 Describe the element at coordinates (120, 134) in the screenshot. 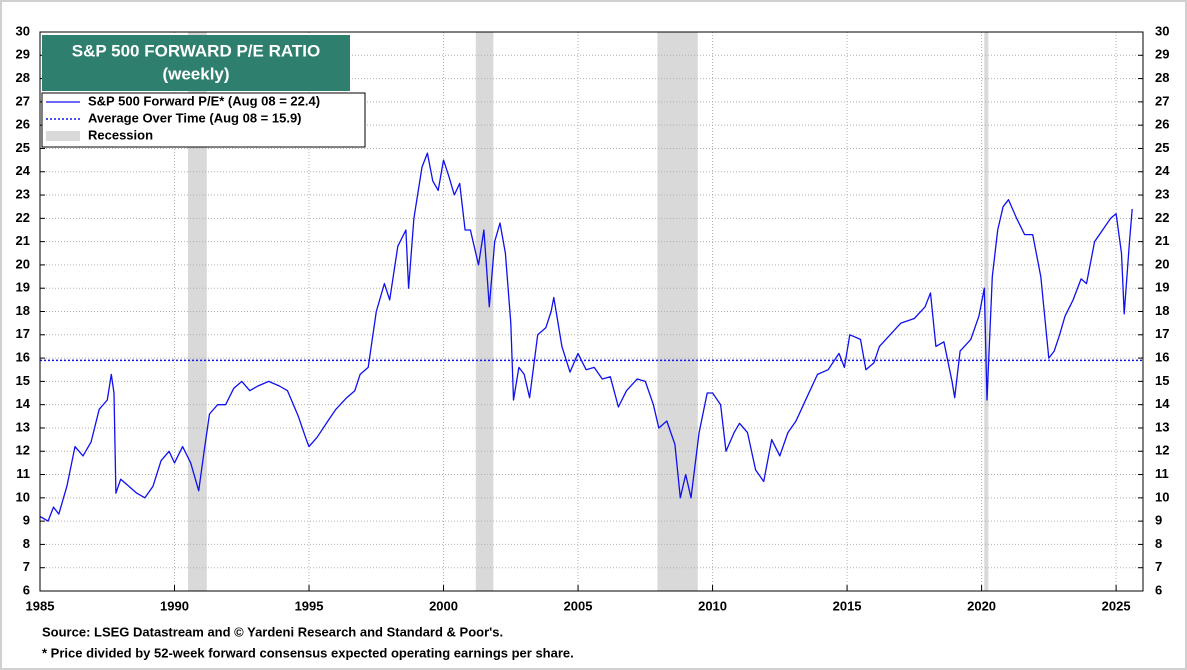

I see `legend-label: Recession` at that location.